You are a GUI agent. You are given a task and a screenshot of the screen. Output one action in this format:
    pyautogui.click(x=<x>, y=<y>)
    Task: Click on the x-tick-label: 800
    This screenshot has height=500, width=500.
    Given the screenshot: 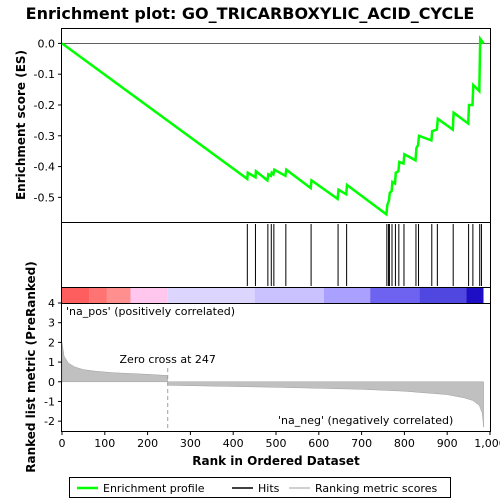 What is the action you would take?
    pyautogui.click(x=404, y=443)
    